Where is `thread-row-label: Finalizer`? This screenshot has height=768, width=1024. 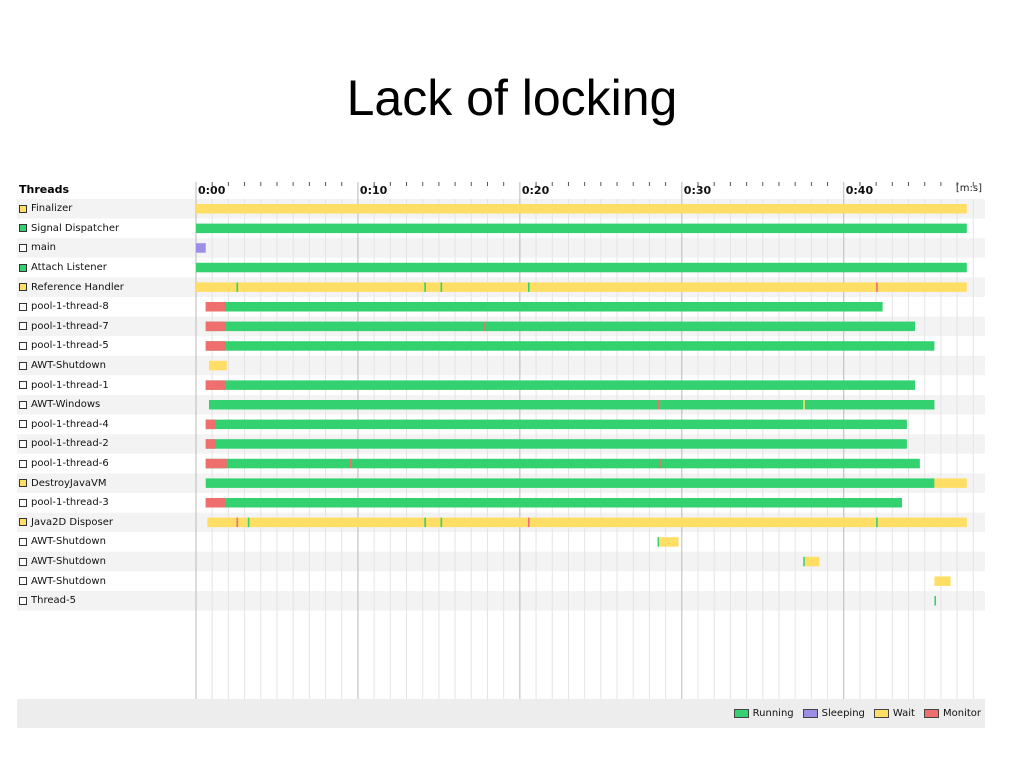 thread-row-label: Finalizer is located at coordinates (44, 209).